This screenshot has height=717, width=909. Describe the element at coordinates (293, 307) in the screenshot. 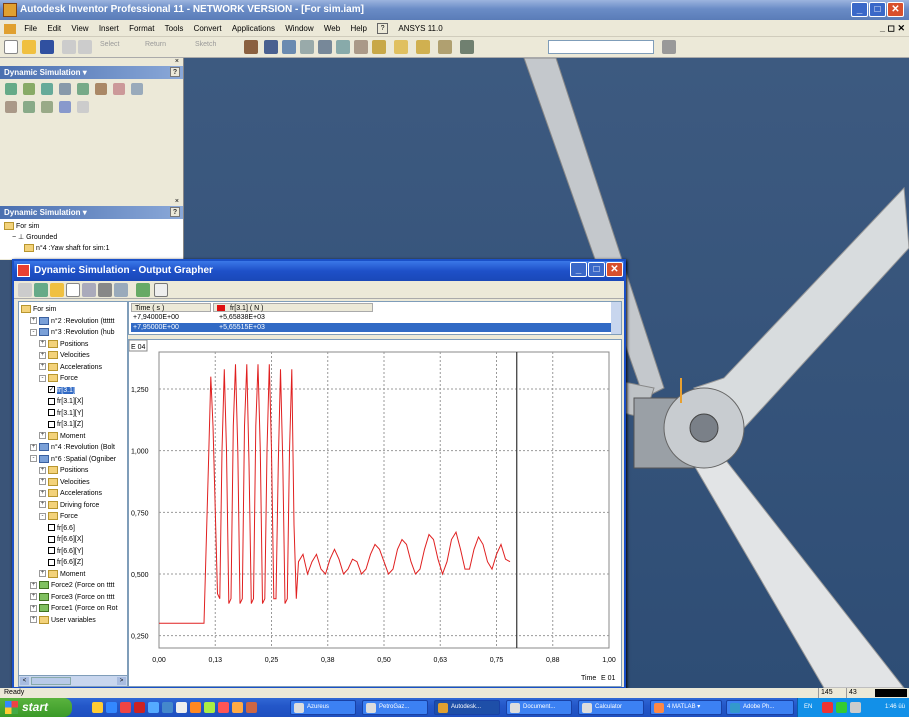

I see `force-column-header: fr[3.1] ( N )` at that location.